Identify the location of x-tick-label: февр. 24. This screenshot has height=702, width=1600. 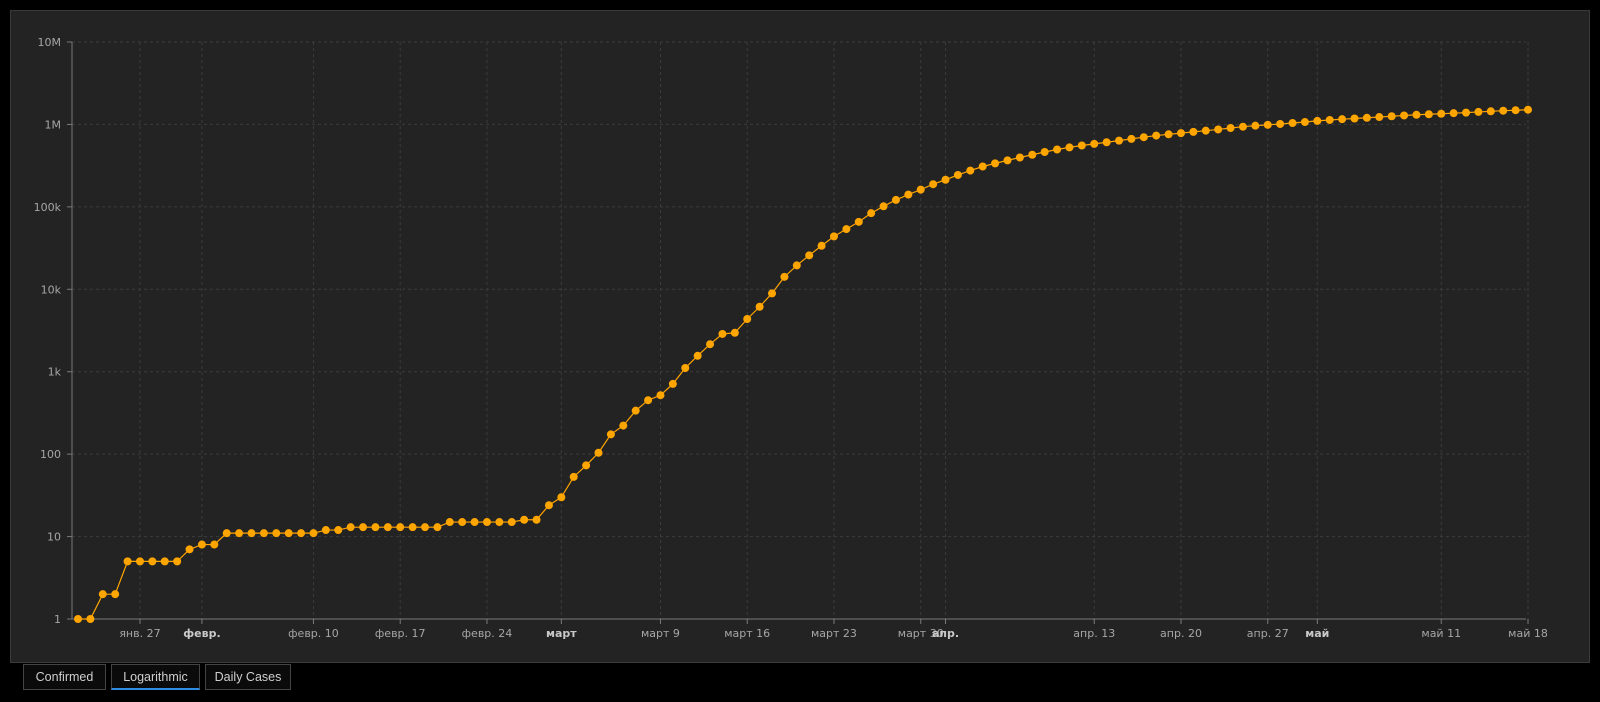
(487, 633).